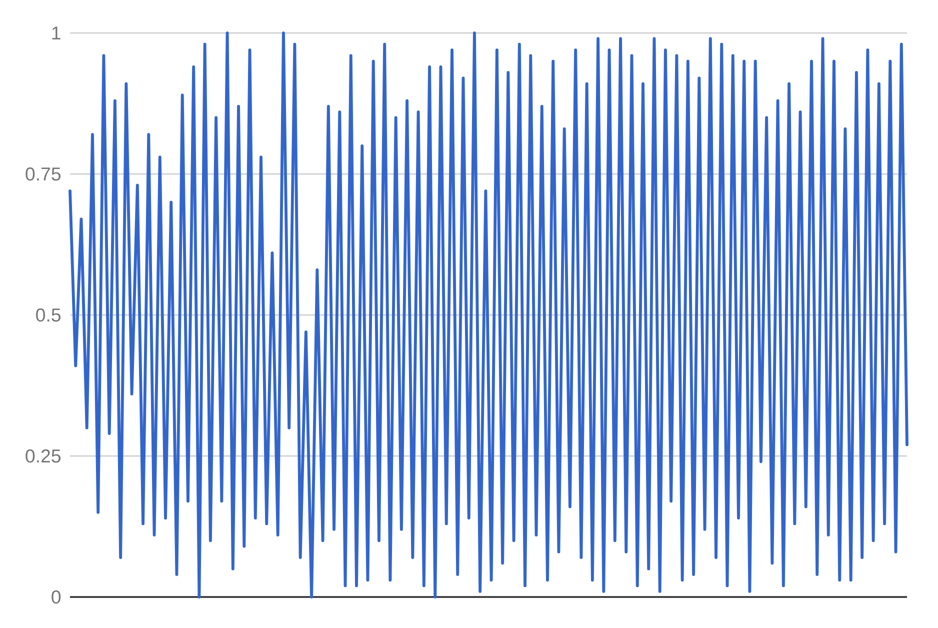  What do you see at coordinates (56, 33) in the screenshot?
I see `y-tick-label: 1` at bounding box center [56, 33].